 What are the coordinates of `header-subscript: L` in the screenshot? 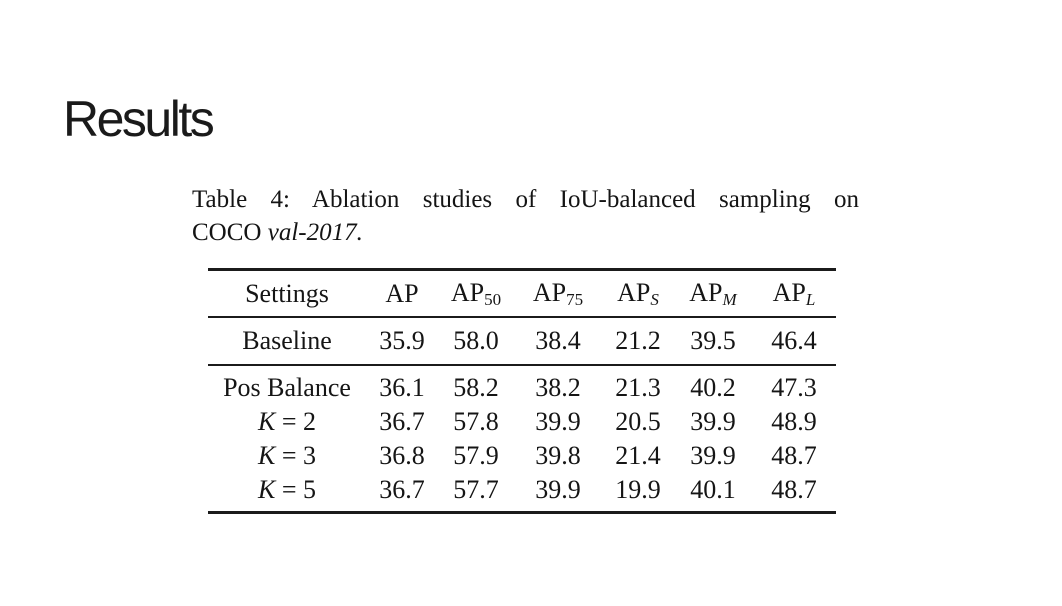 It's located at (810, 299).